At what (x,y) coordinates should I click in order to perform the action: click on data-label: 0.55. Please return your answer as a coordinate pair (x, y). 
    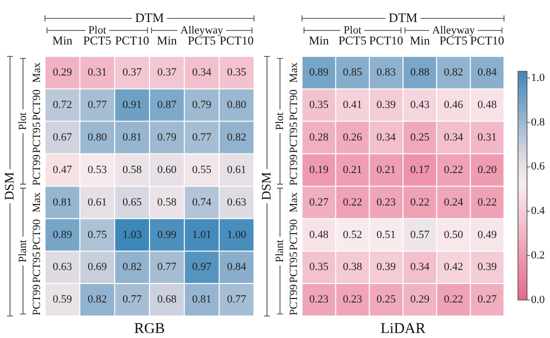
    Looking at the image, I should click on (202, 170).